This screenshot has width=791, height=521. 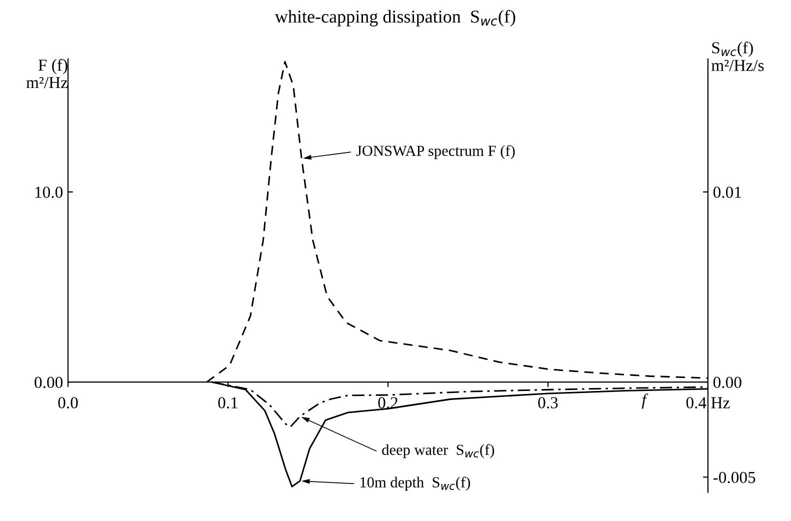 What do you see at coordinates (395, 18) in the screenshot?
I see `chart-title: white-capping dissipation S$_{wc}$(f)` at bounding box center [395, 18].